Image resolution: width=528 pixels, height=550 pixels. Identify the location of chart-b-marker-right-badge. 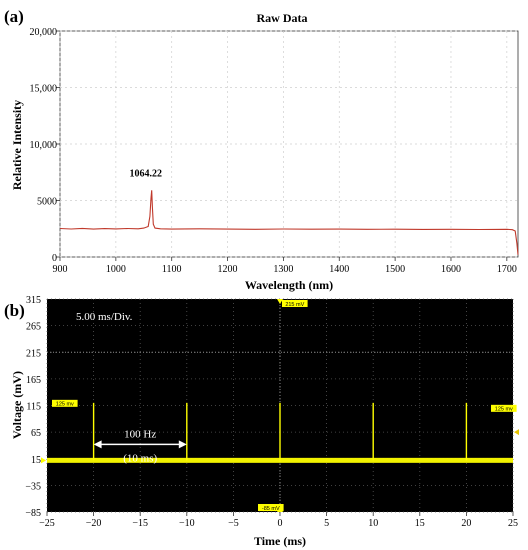
(504, 408).